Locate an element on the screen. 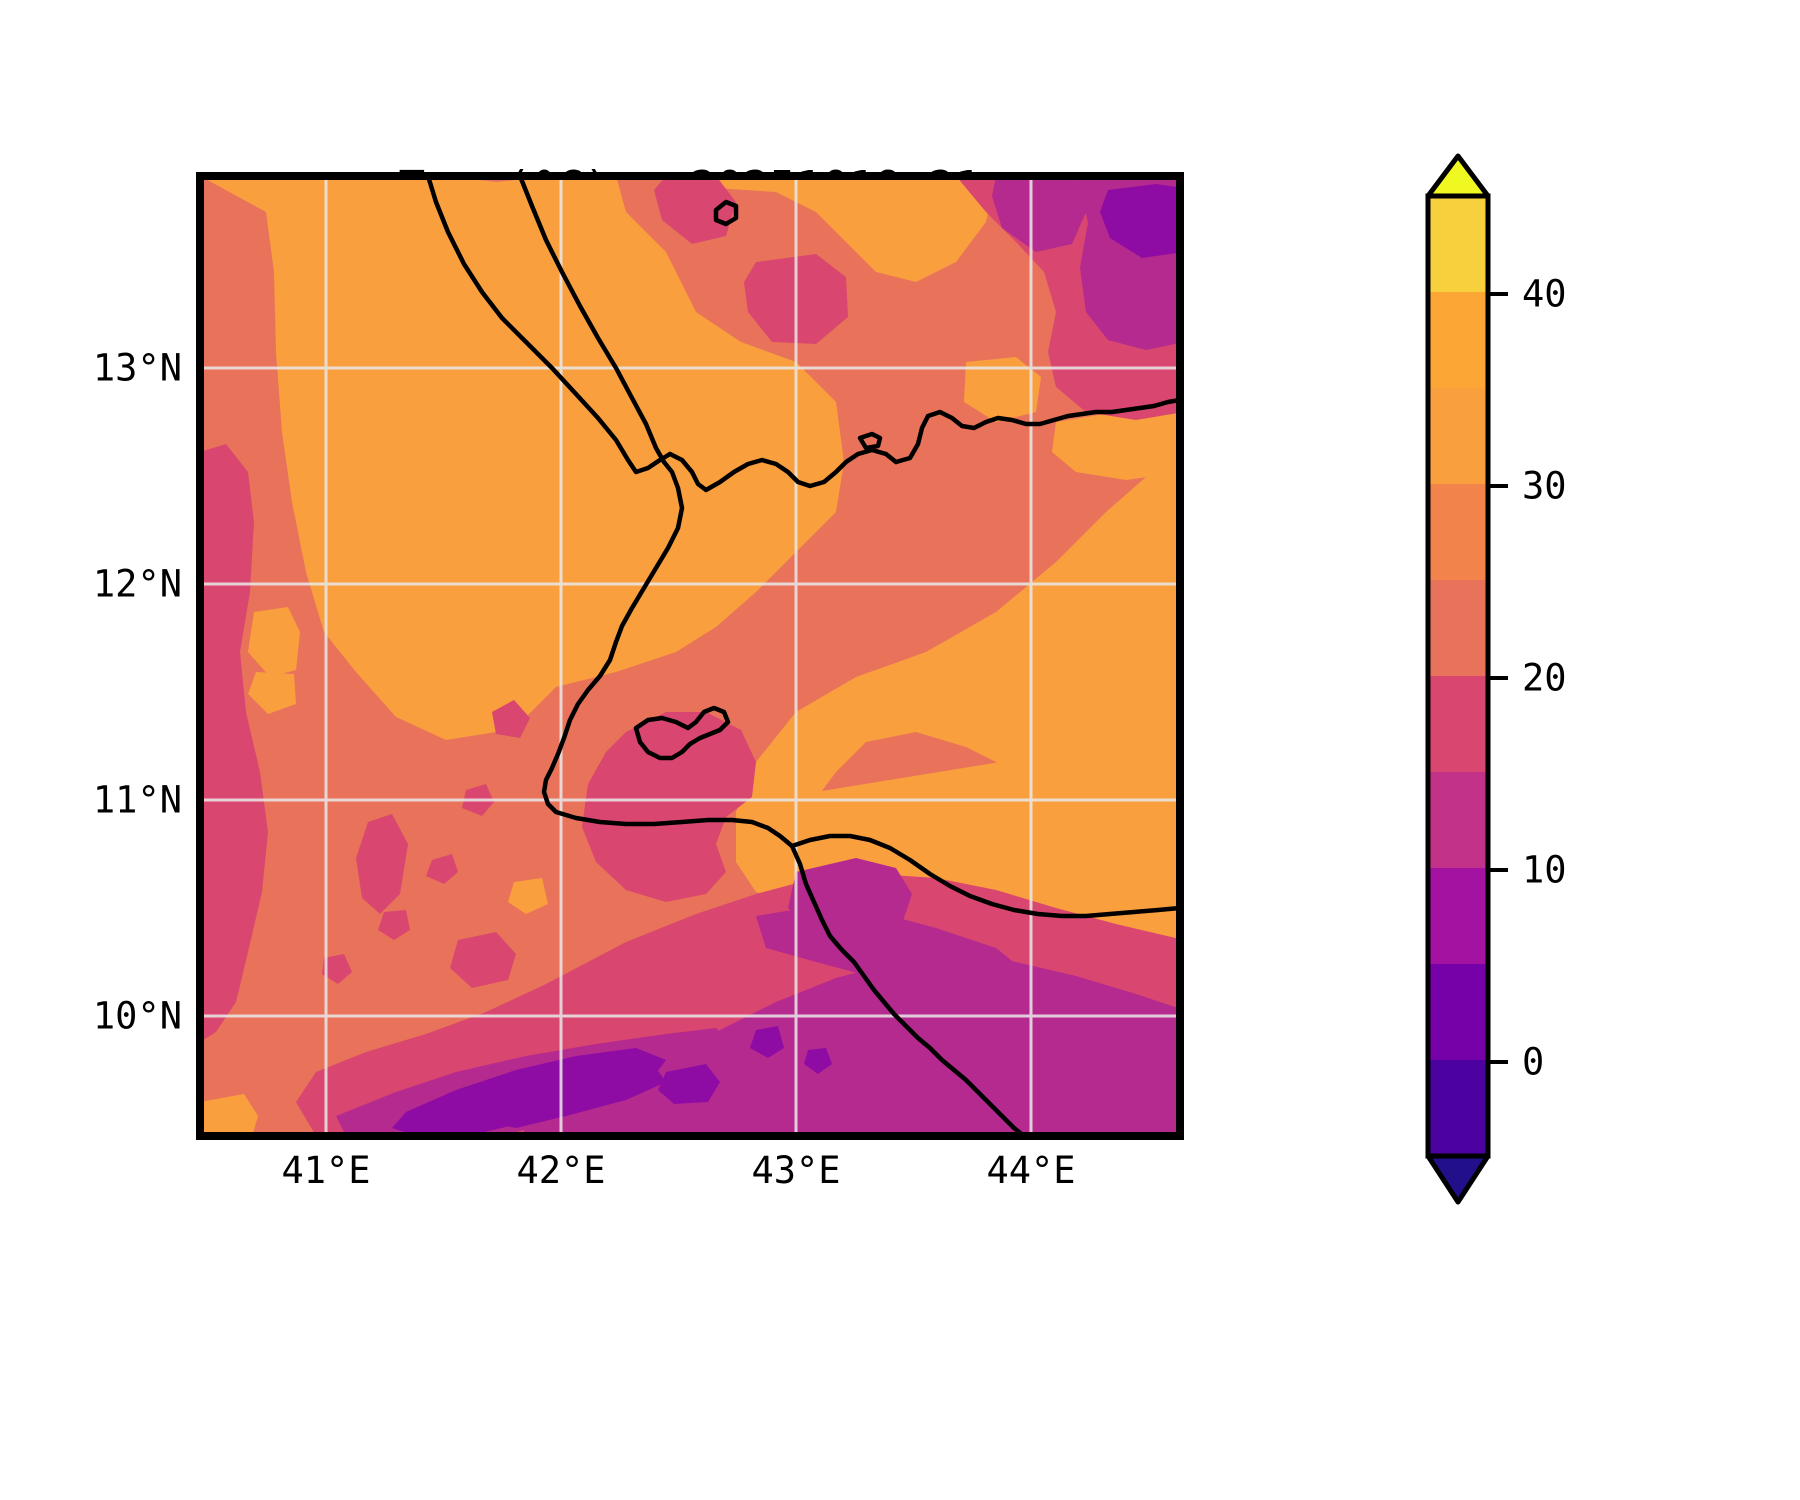 The image size is (1800, 1500). colorbar-tick-label-40: 40 is located at coordinates (1544, 294).